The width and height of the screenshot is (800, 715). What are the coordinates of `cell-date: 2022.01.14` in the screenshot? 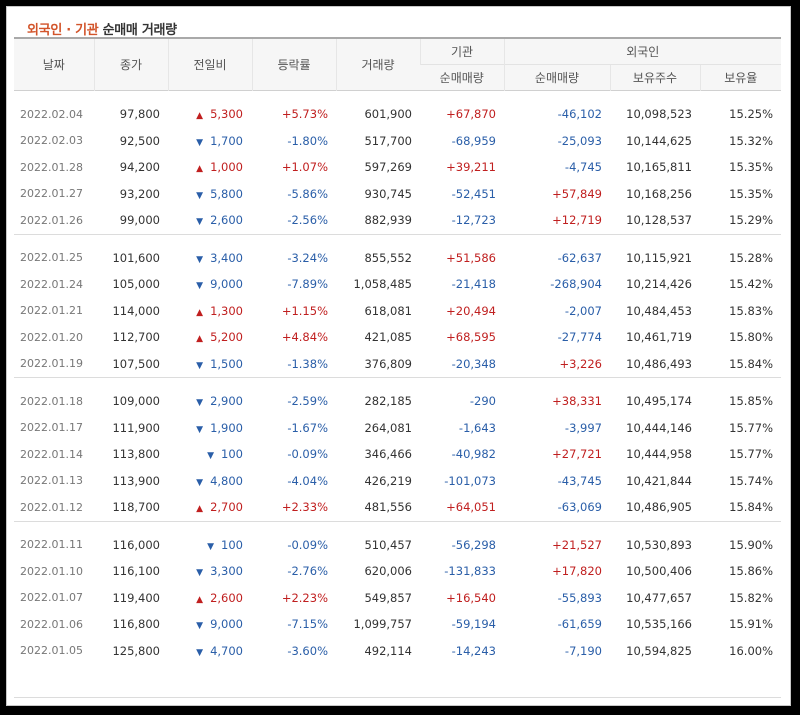 It's located at (51, 454).